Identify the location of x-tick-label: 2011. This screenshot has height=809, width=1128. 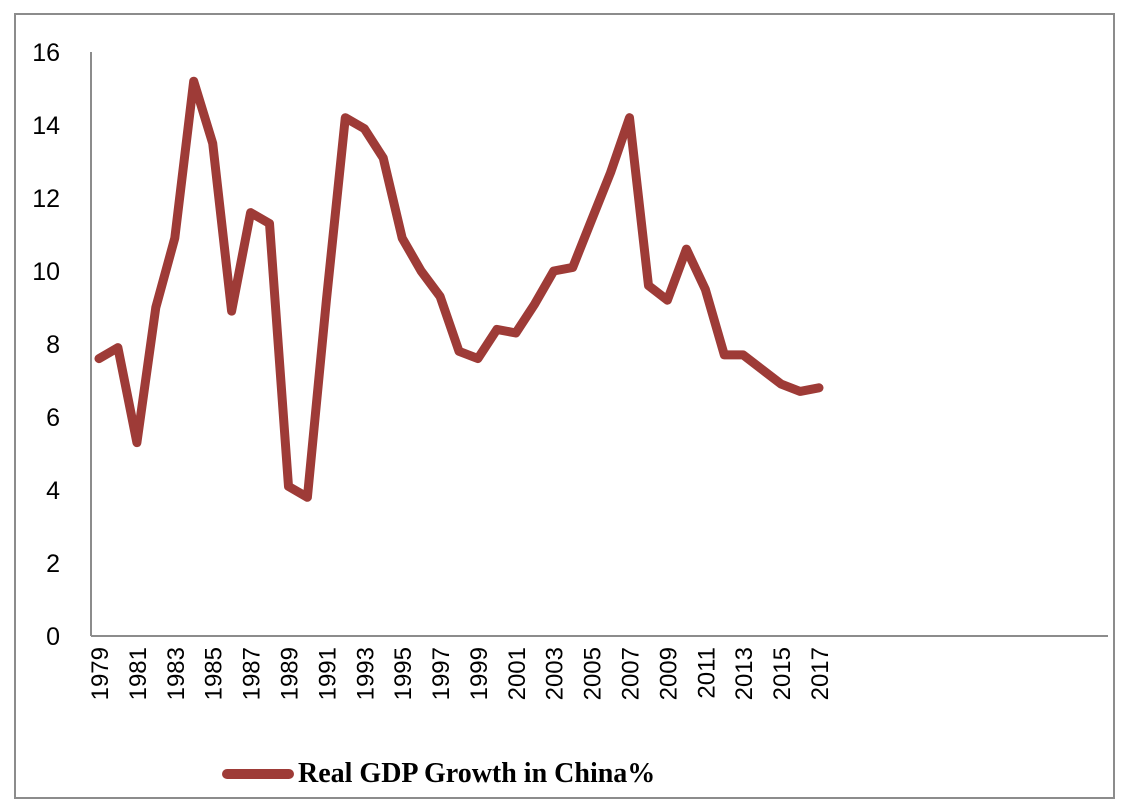
(706, 673).